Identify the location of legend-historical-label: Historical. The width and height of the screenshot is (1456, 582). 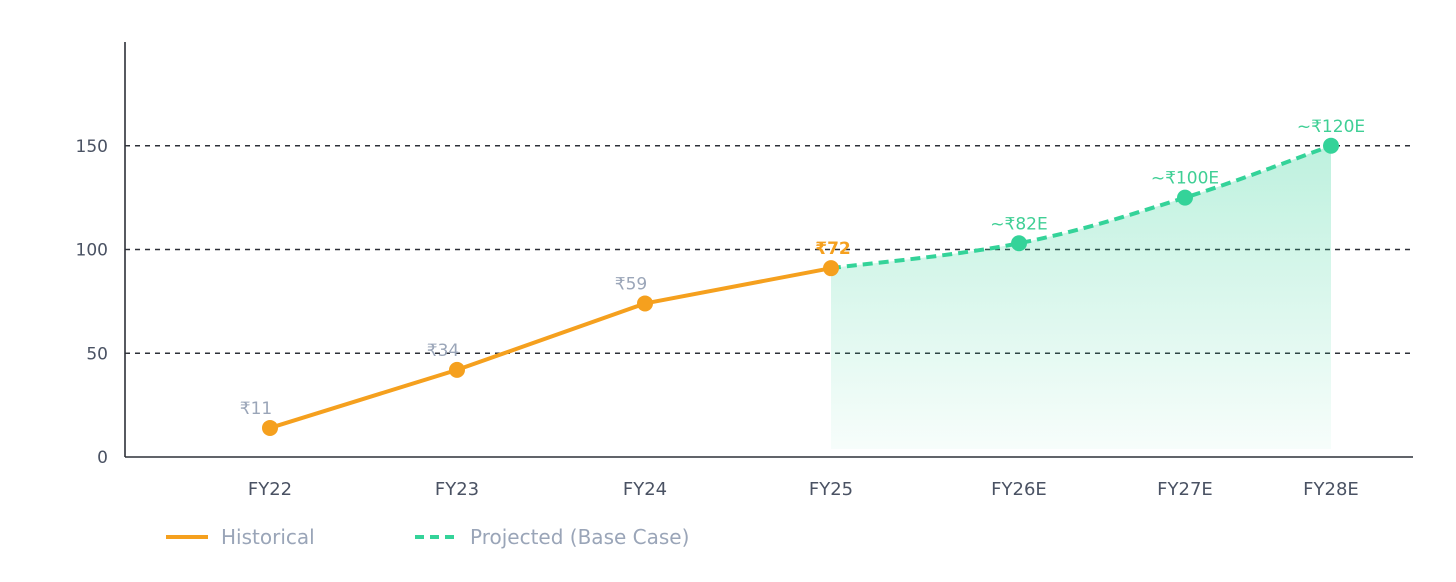
(268, 537).